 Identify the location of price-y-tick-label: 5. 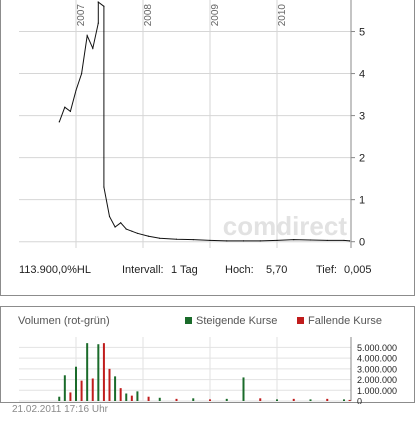
(362, 33).